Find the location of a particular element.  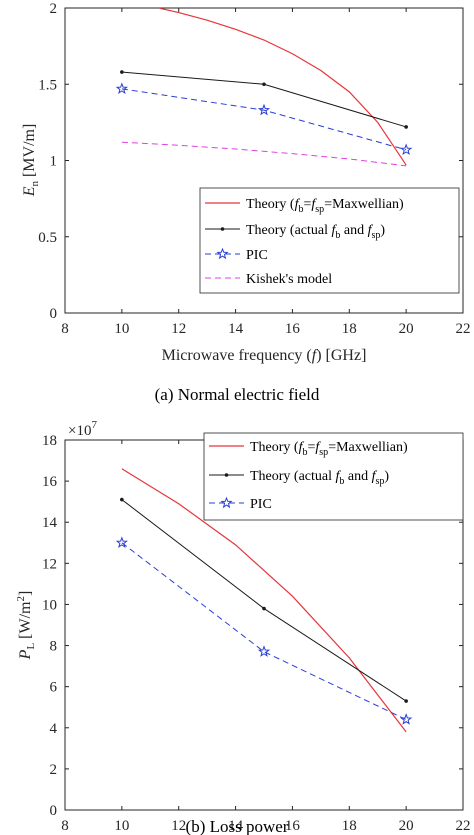

panel-b-caption: (b) Loss power is located at coordinates (237, 826).